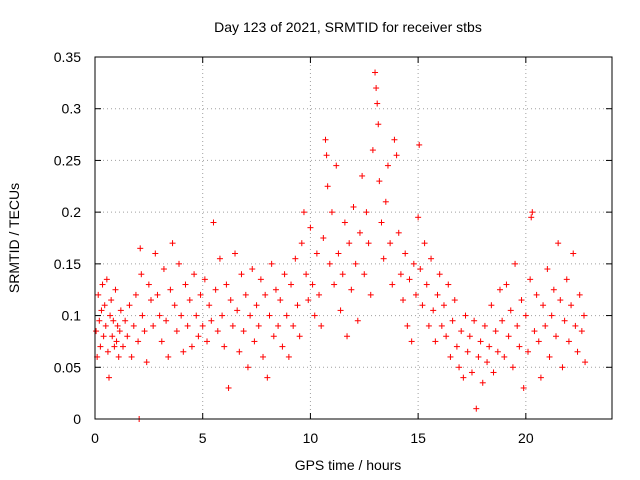 The image size is (640, 480). I want to click on y-tick-label: 0.3, so click(72, 109).